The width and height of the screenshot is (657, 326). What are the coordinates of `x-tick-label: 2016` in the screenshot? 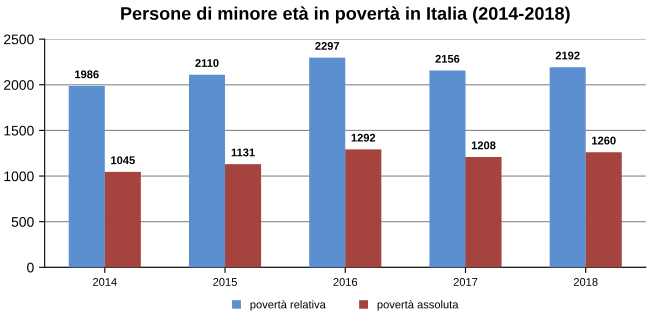 It's located at (345, 282).